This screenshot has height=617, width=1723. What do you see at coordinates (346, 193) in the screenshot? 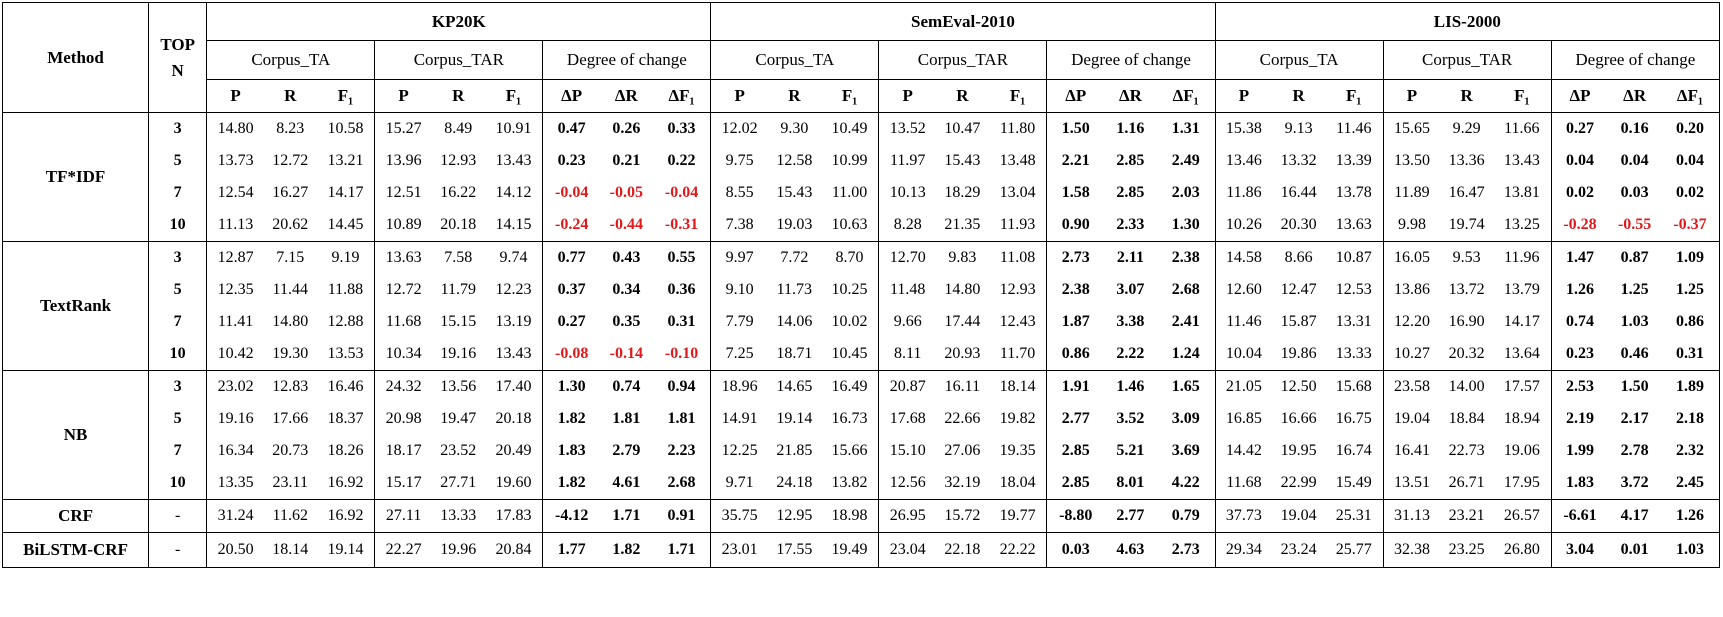
I see `value-cell: 14.17` at bounding box center [346, 193].